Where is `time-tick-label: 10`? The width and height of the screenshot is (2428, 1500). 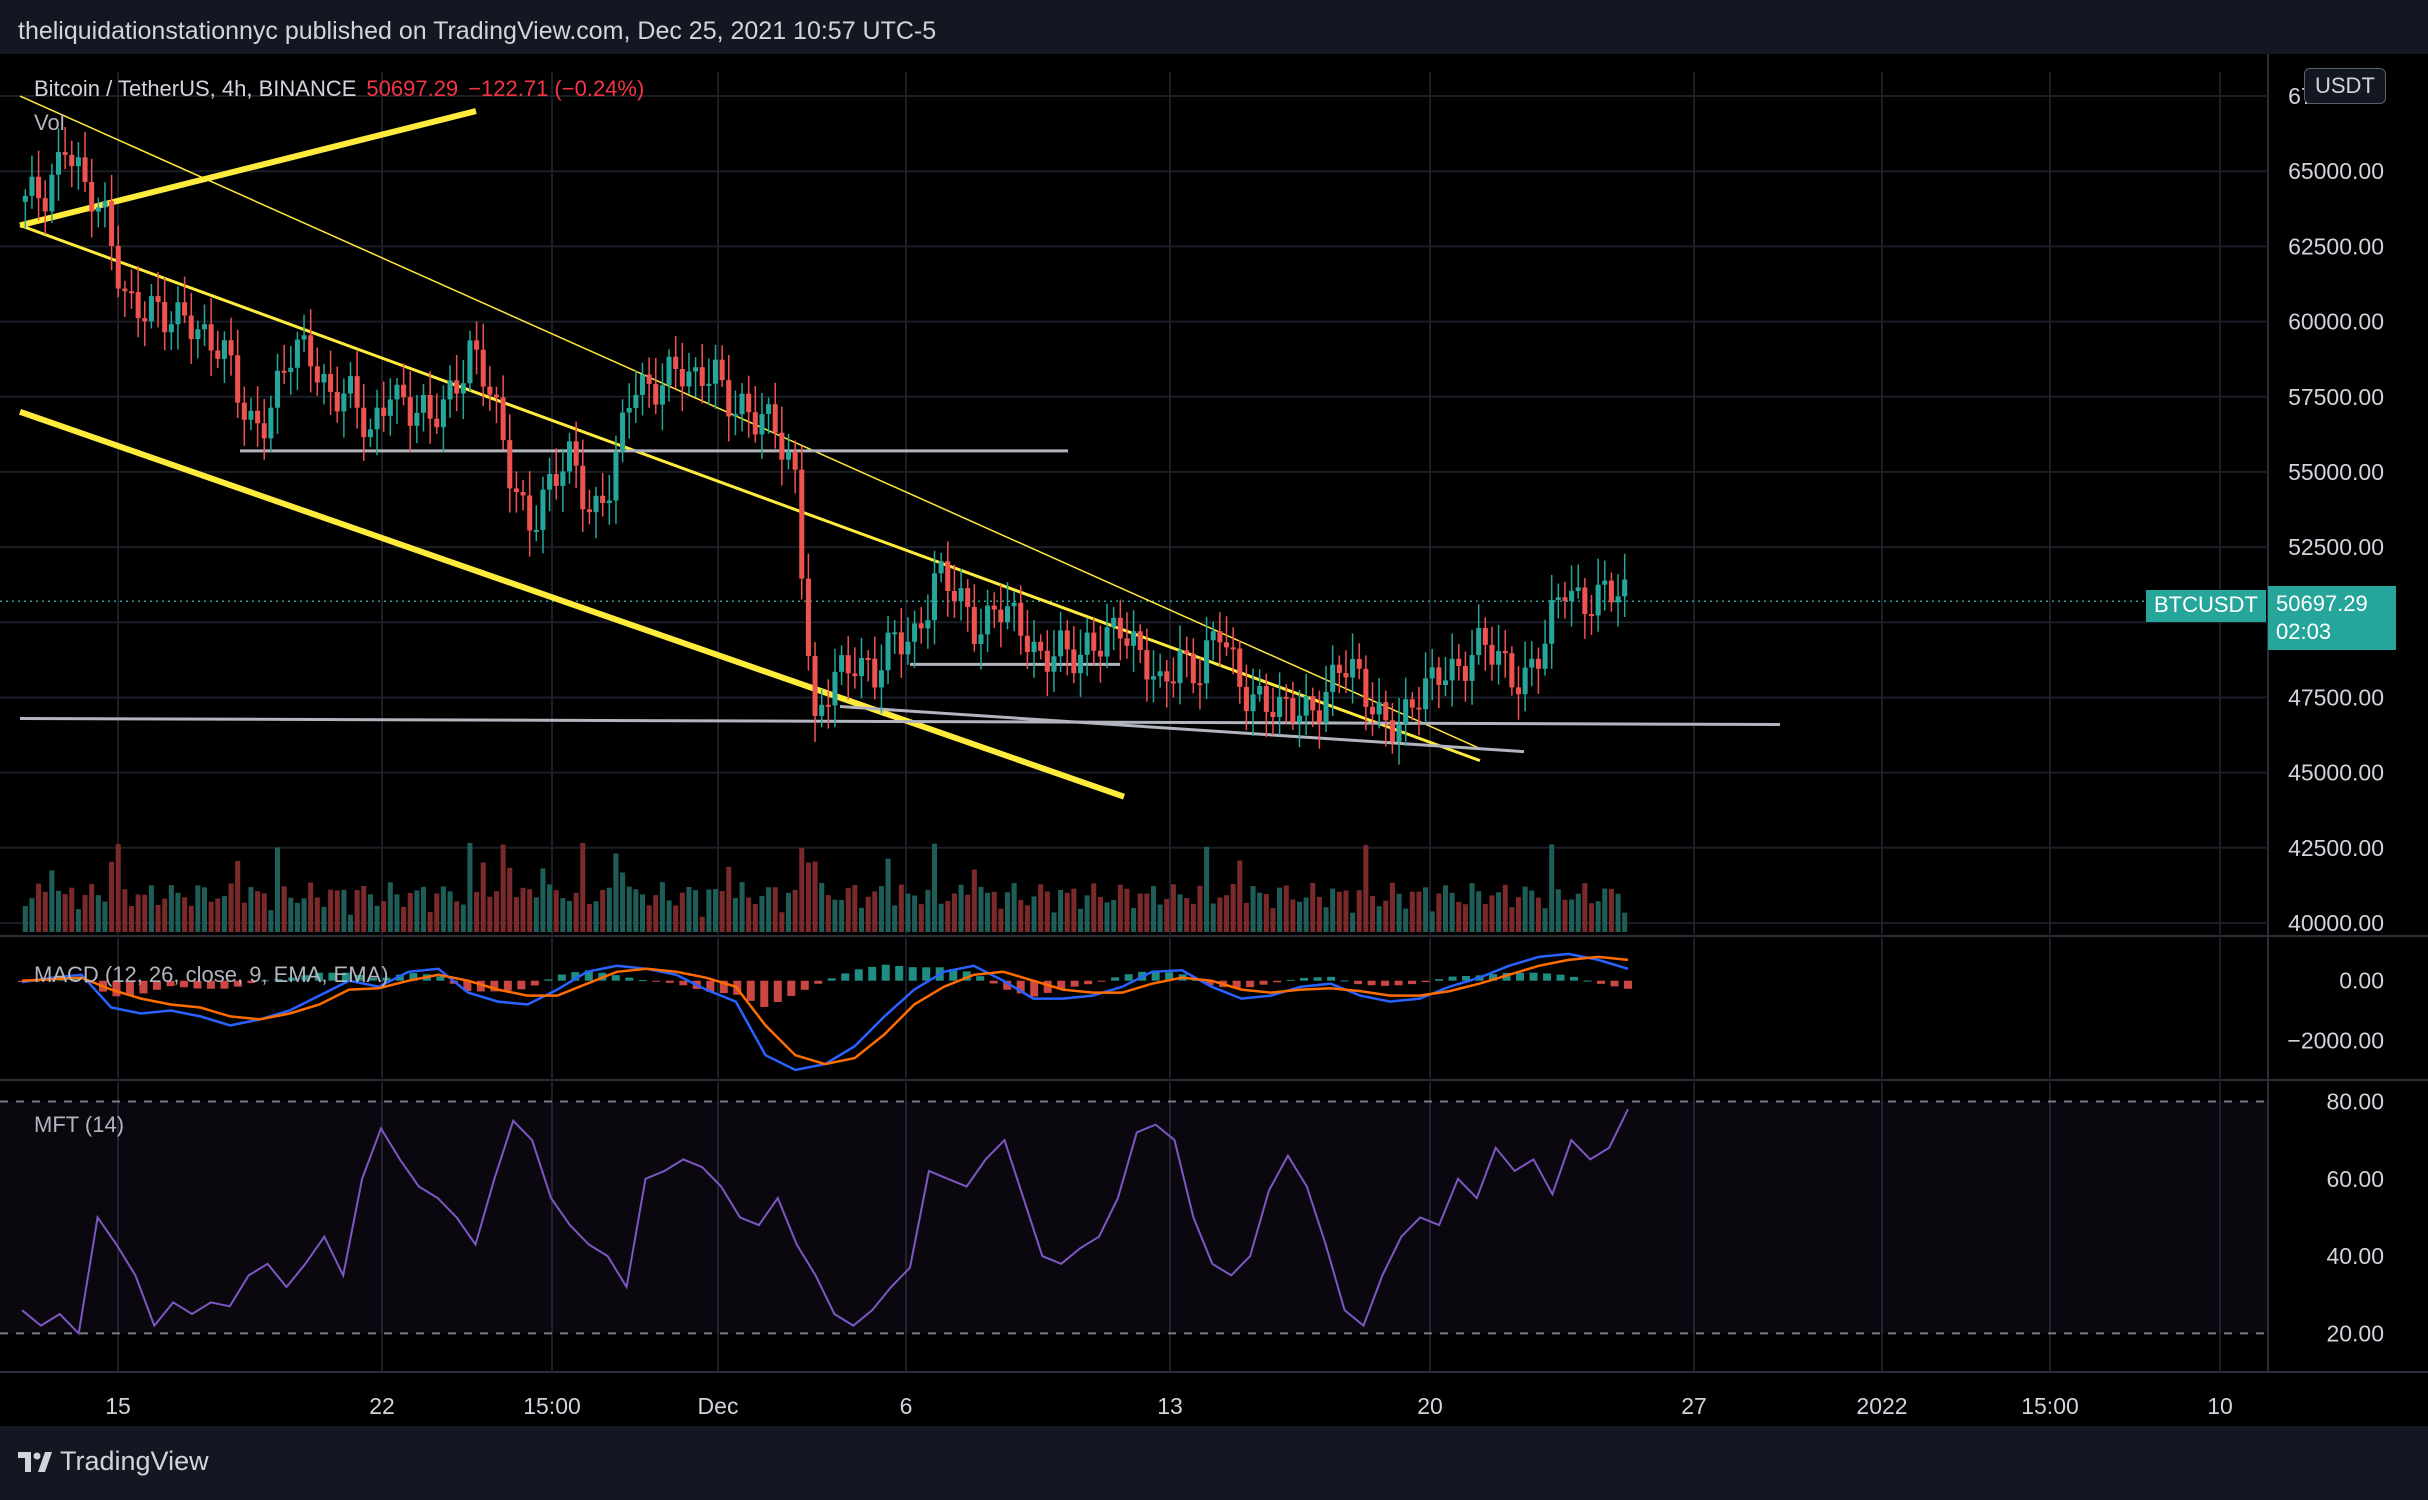
time-tick-label: 10 is located at coordinates (2220, 1406).